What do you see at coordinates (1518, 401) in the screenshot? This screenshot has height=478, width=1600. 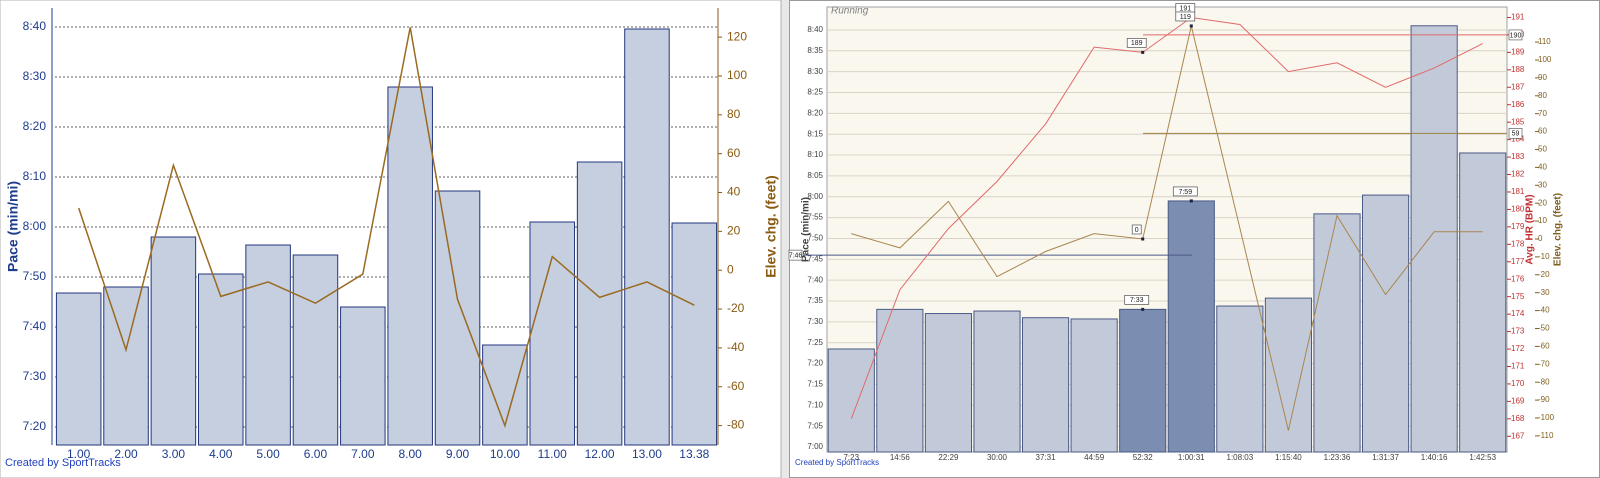 I see `y2-tick-label: 169` at bounding box center [1518, 401].